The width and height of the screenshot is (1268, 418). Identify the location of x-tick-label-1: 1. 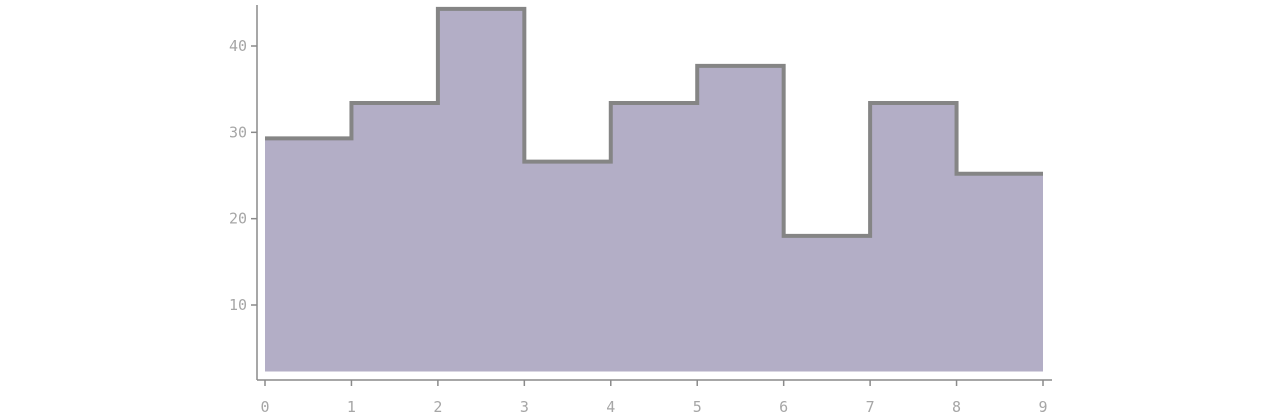
(351, 407).